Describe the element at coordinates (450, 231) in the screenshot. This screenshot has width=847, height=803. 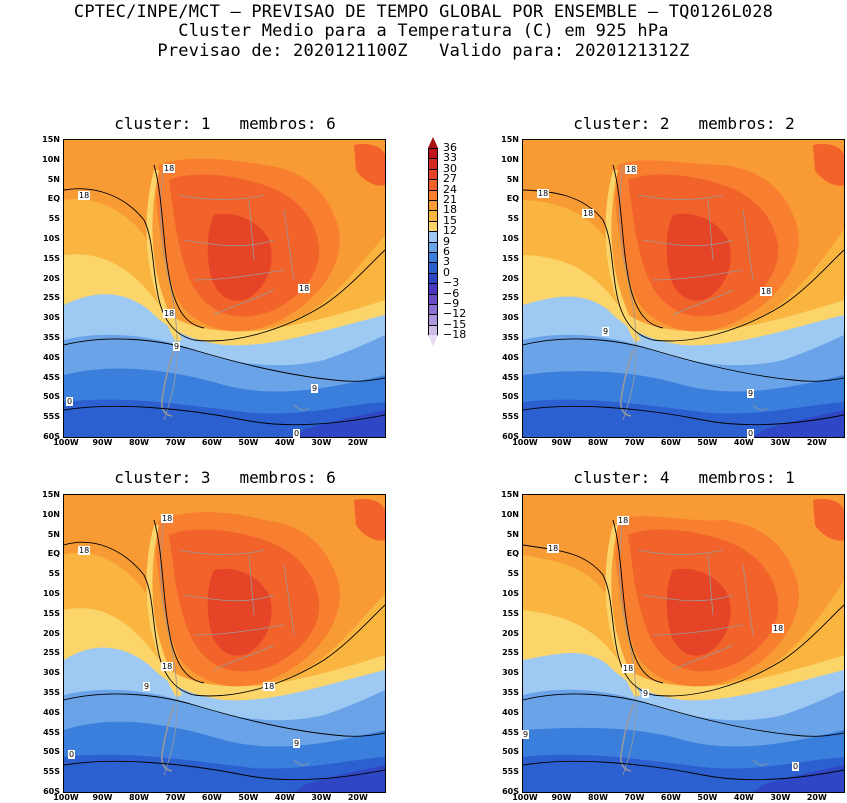
I see `colorbar-label: 12` at that location.